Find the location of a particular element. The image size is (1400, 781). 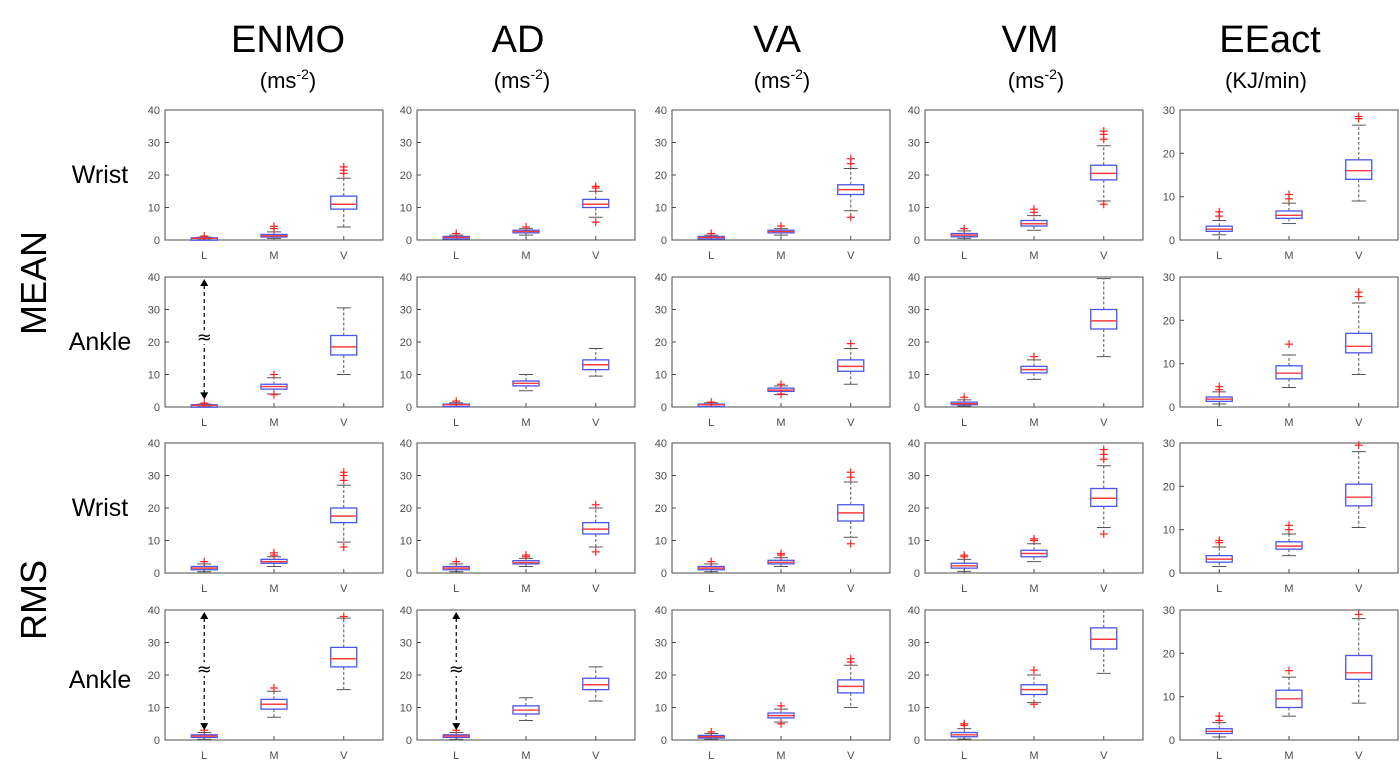

panel-r3-c2: 0 10 20 30 40 L M V is located at coordinates (773, 683).